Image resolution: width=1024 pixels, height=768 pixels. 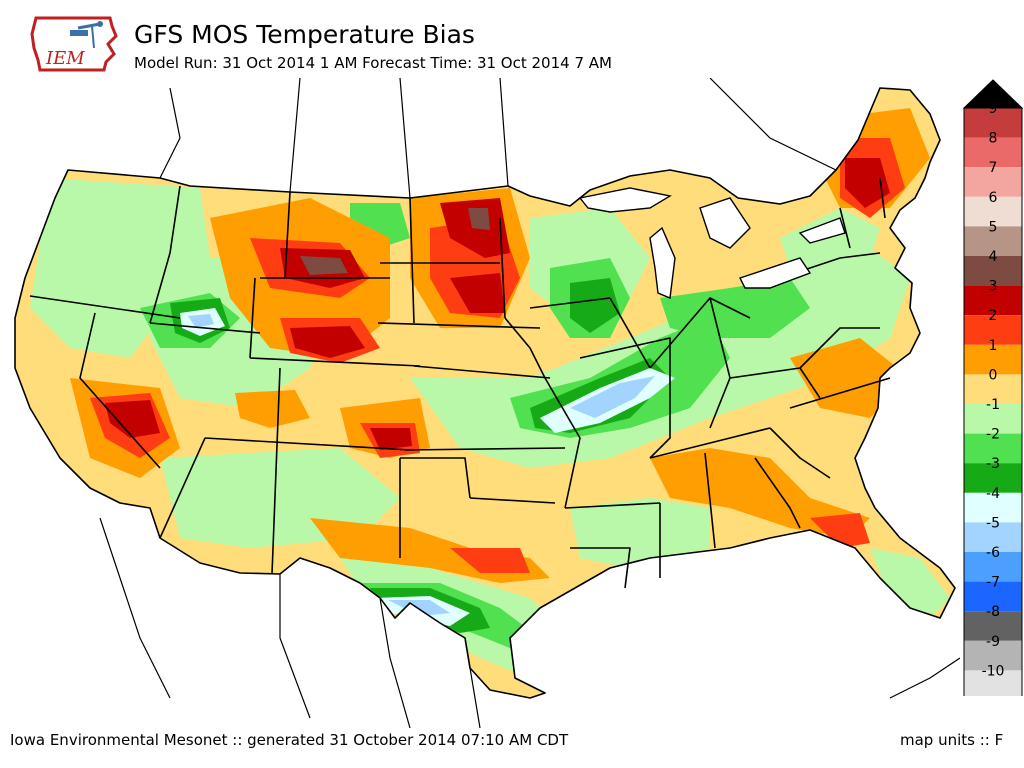 What do you see at coordinates (86, 35) in the screenshot?
I see `wind-tower-icon` at bounding box center [86, 35].